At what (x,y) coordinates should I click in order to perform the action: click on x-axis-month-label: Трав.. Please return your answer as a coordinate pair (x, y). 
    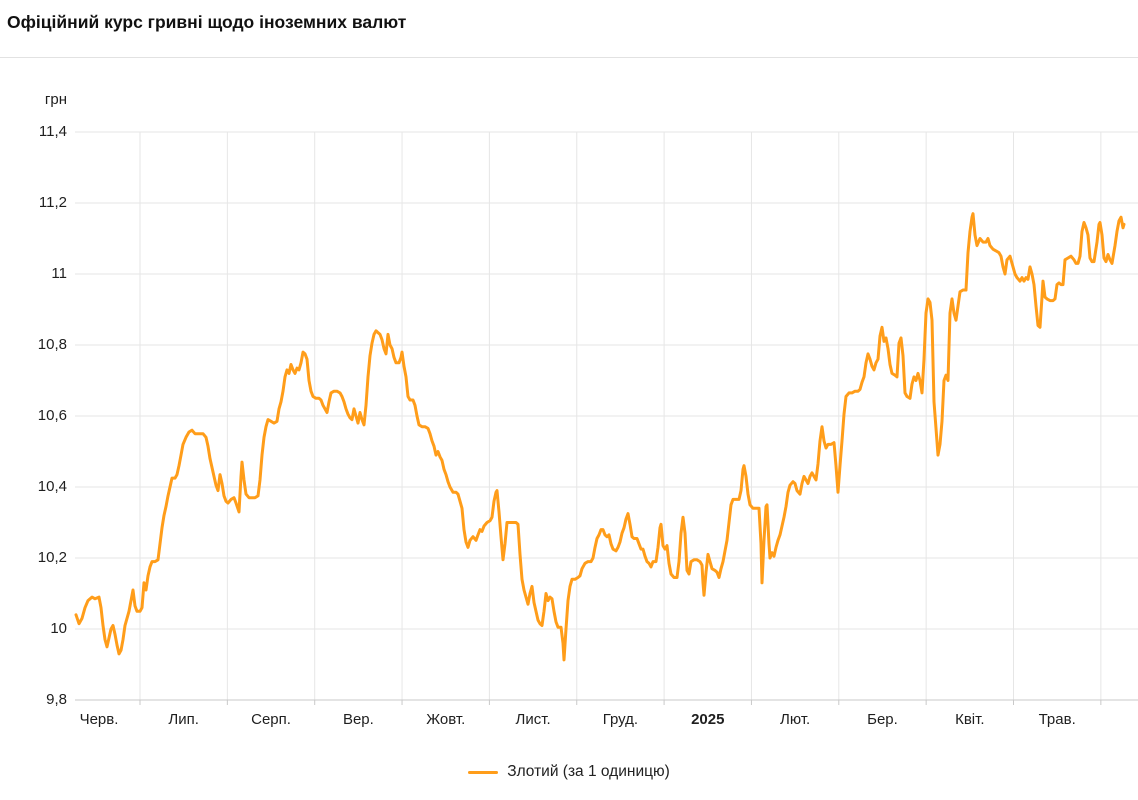
    Looking at the image, I should click on (1057, 719).